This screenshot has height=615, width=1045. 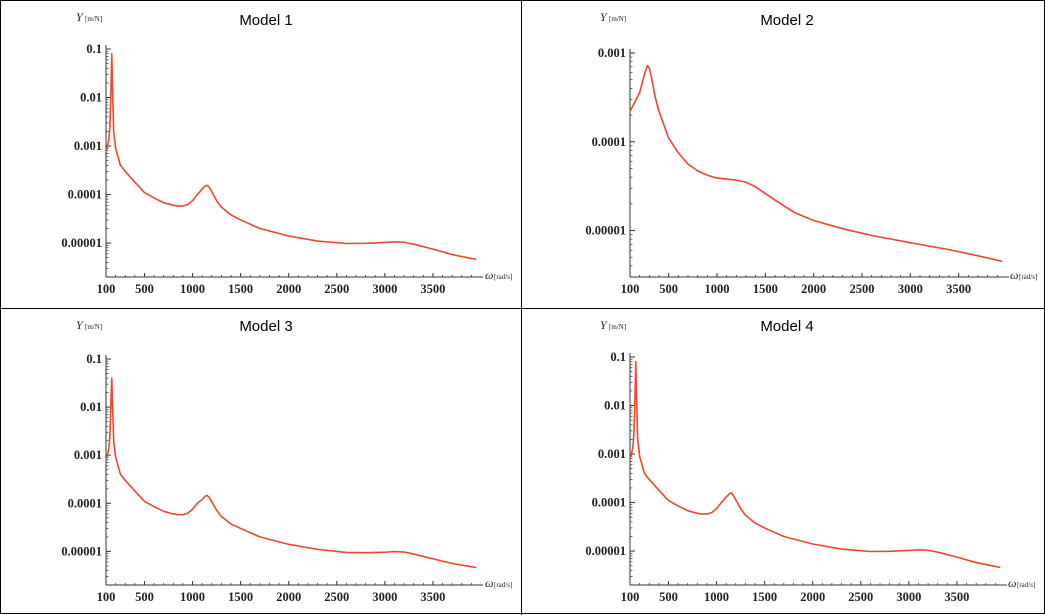 What do you see at coordinates (265, 20) in the screenshot?
I see `chart-title: Model 1` at bounding box center [265, 20].